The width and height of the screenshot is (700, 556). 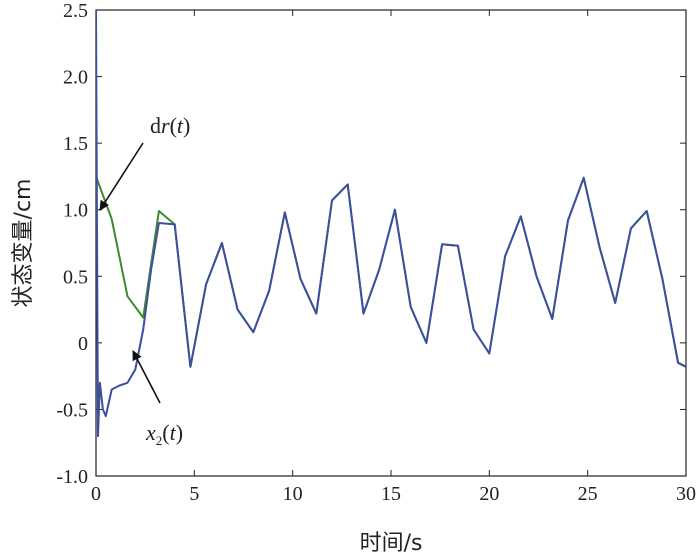 I want to click on x-tick-label: 25, so click(x=588, y=494).